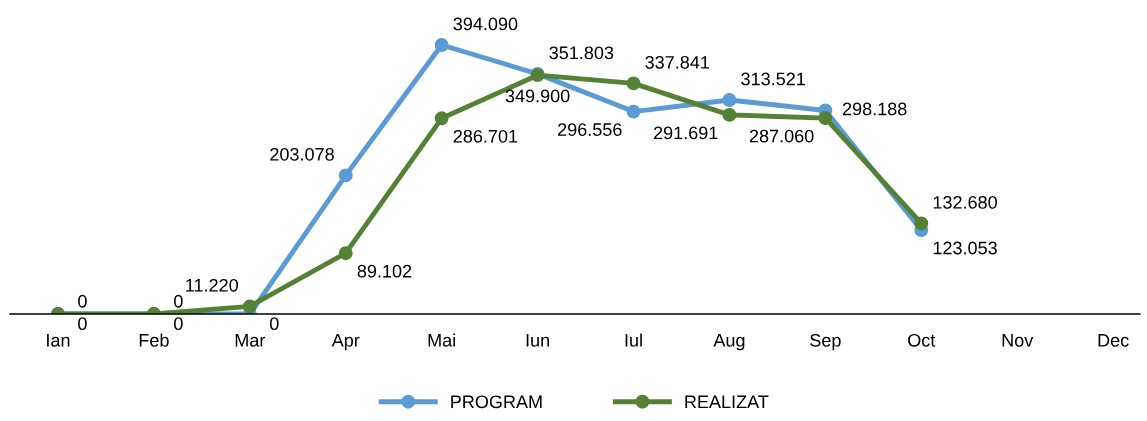 Image resolution: width=1147 pixels, height=421 pixels. What do you see at coordinates (1018, 340) in the screenshot?
I see `x-tick-label: Nov` at bounding box center [1018, 340].